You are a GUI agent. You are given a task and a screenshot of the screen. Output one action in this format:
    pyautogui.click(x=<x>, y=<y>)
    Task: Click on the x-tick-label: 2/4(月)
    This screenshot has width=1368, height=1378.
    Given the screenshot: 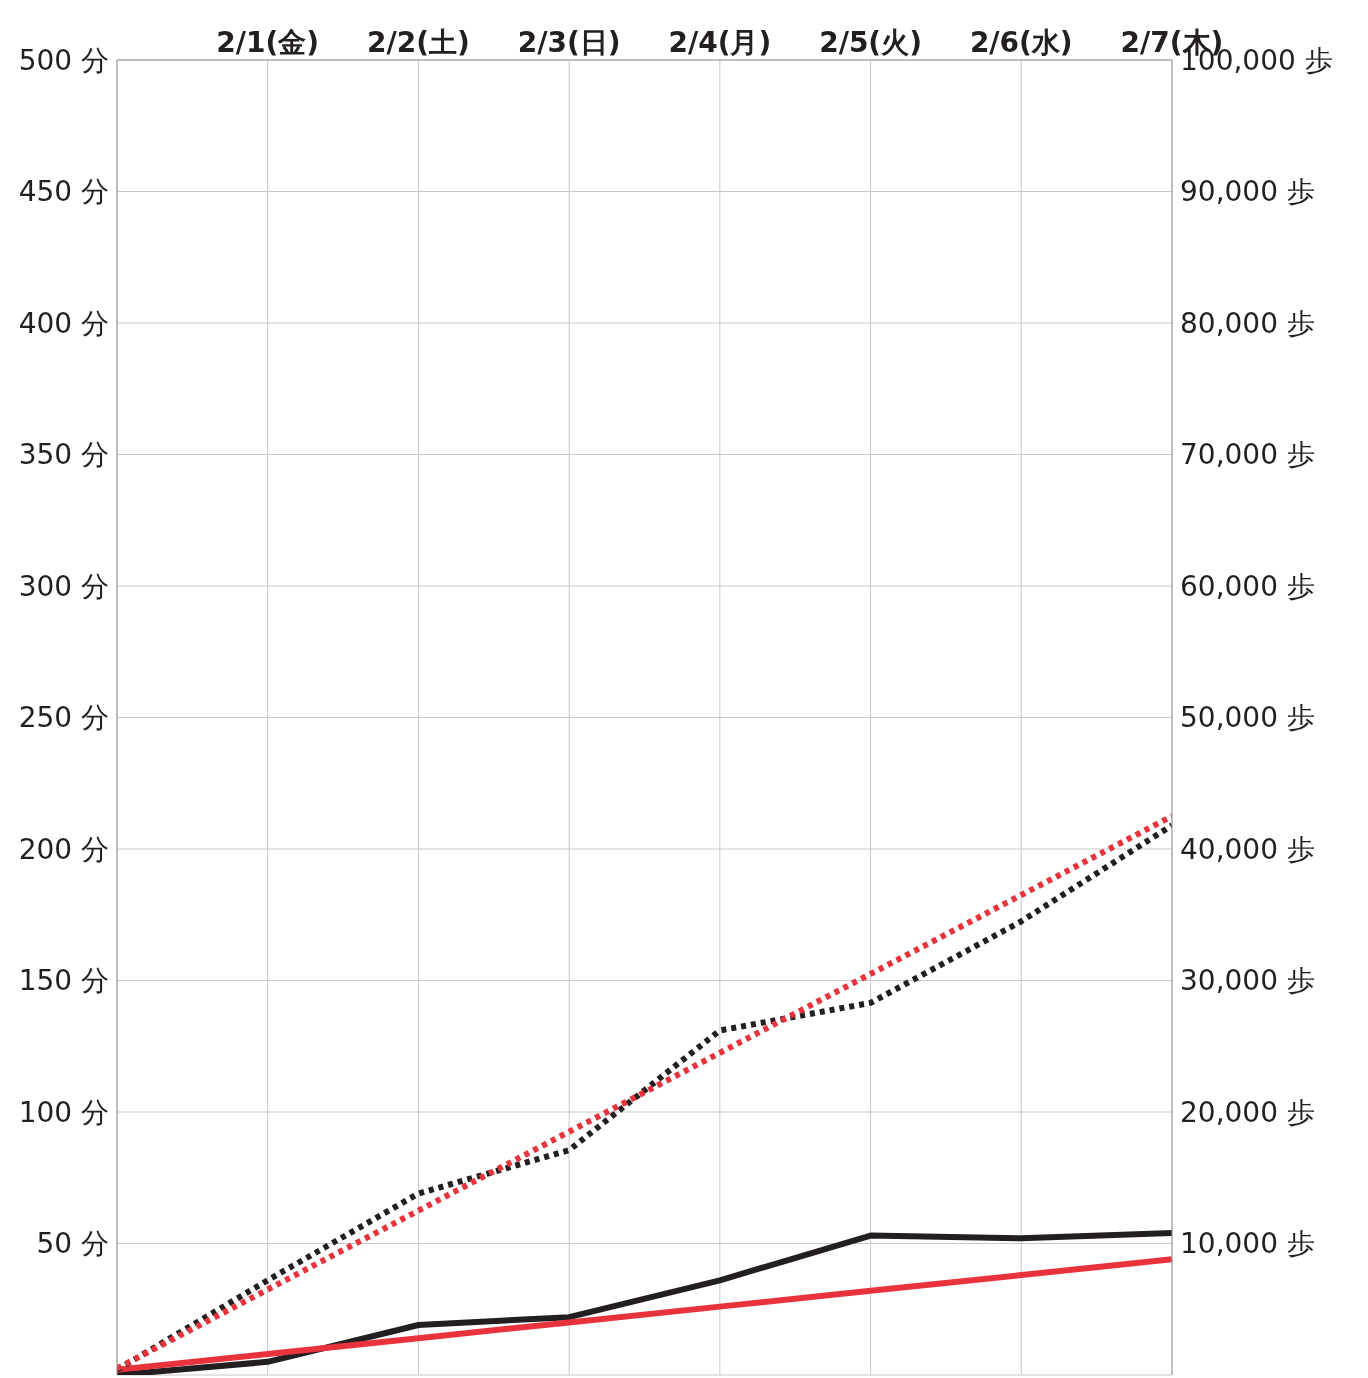 What is the action you would take?
    pyautogui.click(x=720, y=42)
    